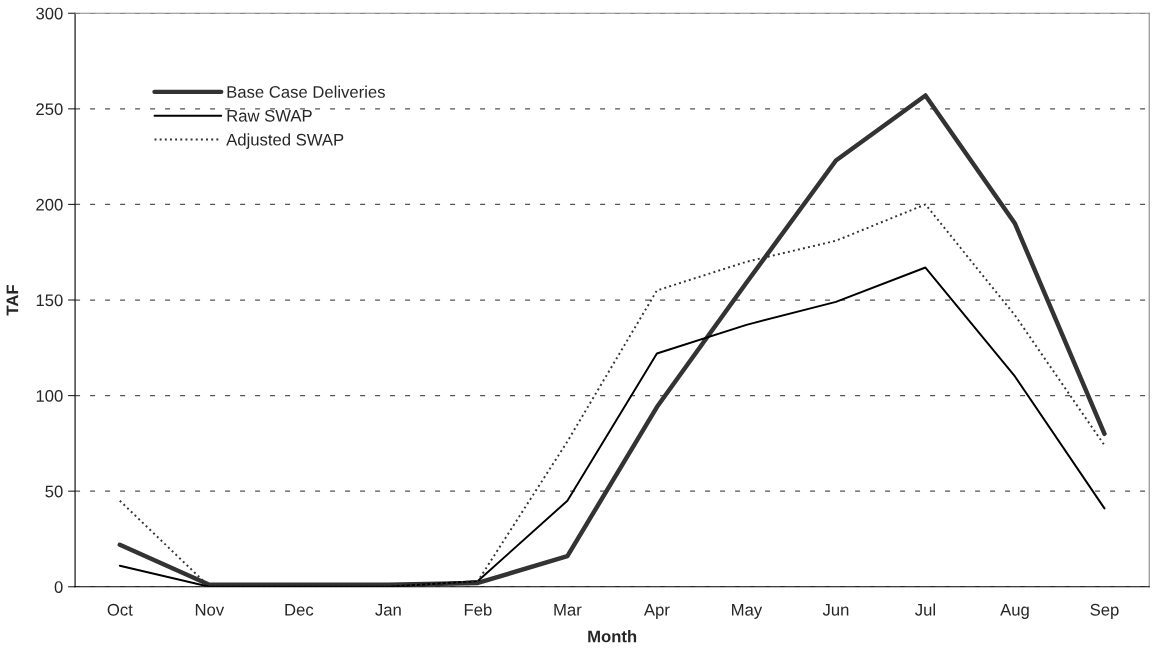 The height and width of the screenshot is (663, 1155). What do you see at coordinates (54, 491) in the screenshot?
I see `y-tick-label: 50` at bounding box center [54, 491].